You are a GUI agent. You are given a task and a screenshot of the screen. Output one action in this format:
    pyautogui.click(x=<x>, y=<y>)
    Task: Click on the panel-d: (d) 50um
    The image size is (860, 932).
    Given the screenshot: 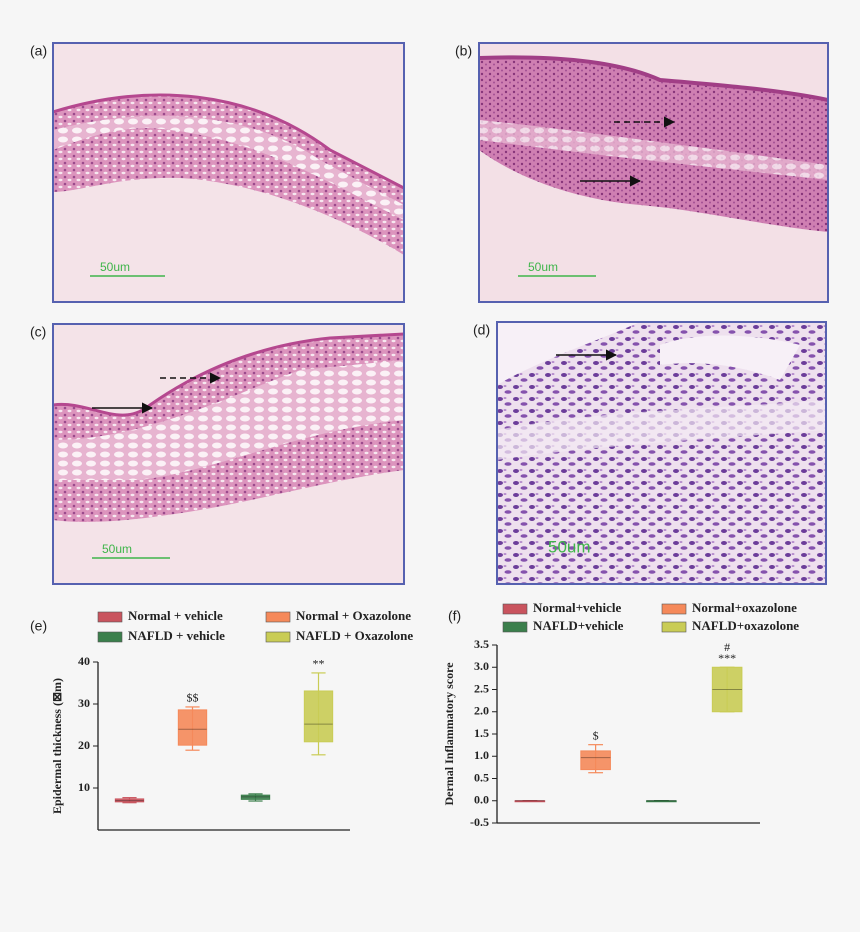 What is the action you would take?
    pyautogui.click(x=650, y=453)
    